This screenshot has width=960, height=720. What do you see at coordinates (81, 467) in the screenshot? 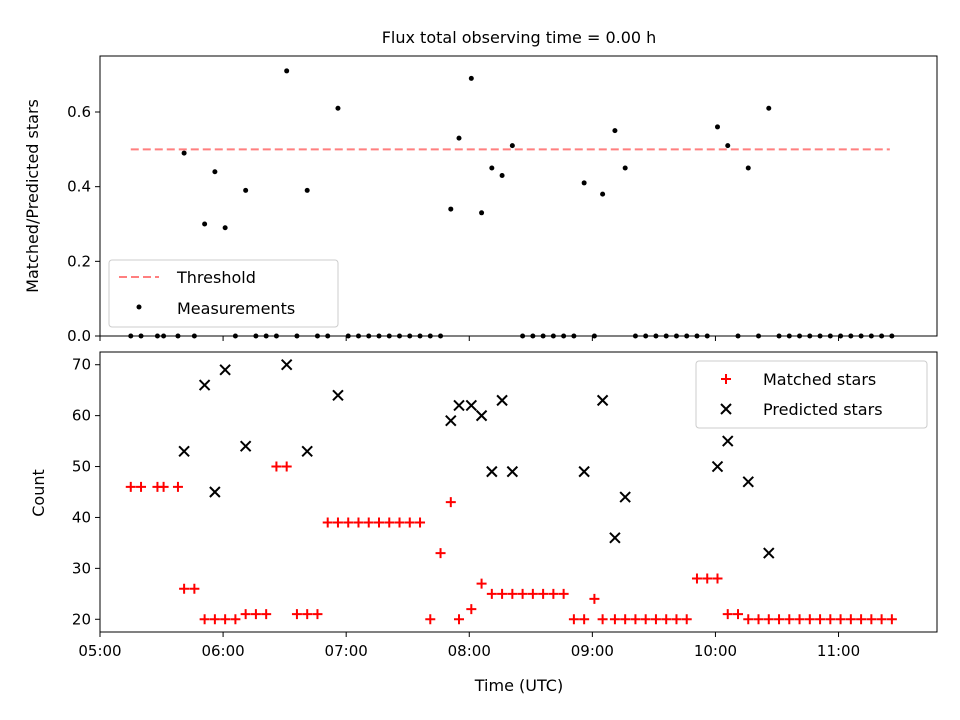
I see `count-y-tick-label: 50` at bounding box center [81, 467].